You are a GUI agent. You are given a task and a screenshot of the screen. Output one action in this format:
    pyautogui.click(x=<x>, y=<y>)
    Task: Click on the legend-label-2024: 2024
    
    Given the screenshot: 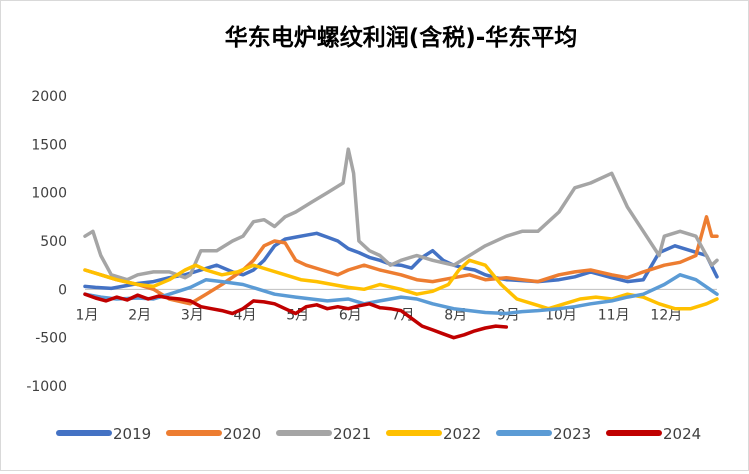 What is the action you would take?
    pyautogui.click(x=682, y=434)
    